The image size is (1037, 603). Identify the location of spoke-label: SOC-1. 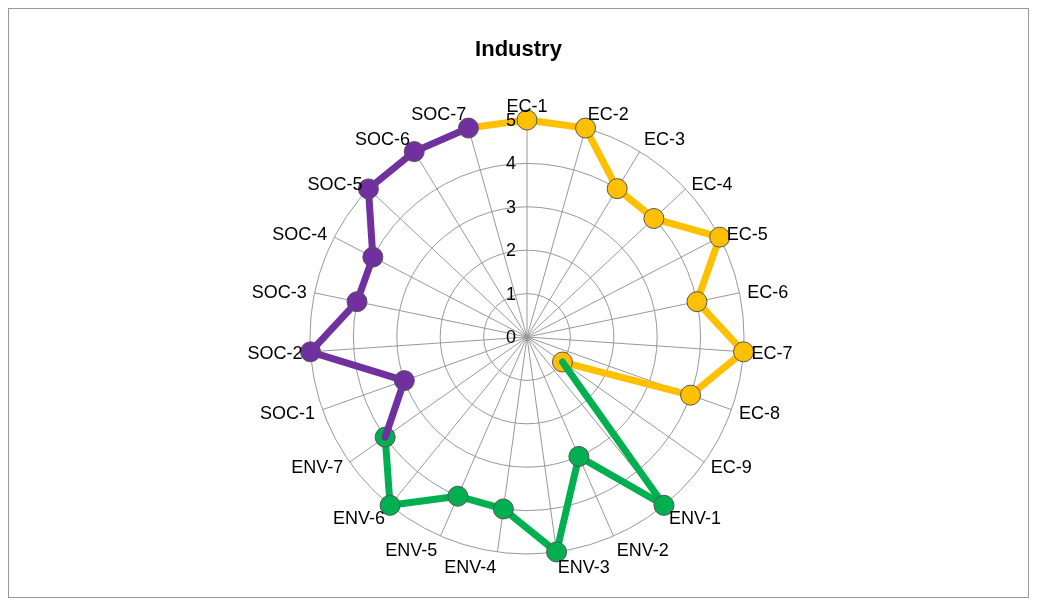
(287, 412).